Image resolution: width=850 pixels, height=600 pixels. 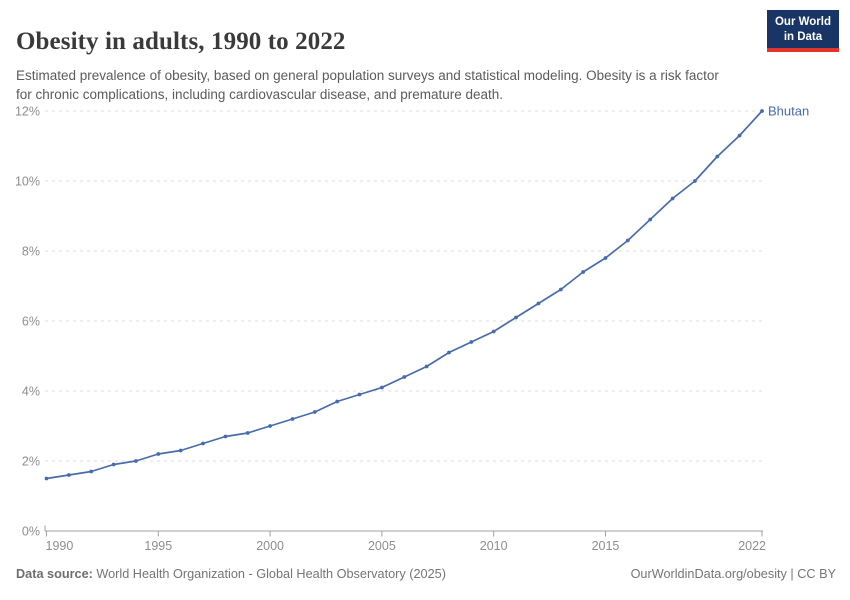 What do you see at coordinates (31, 252) in the screenshot?
I see `y-axis-tick-label: 8%` at bounding box center [31, 252].